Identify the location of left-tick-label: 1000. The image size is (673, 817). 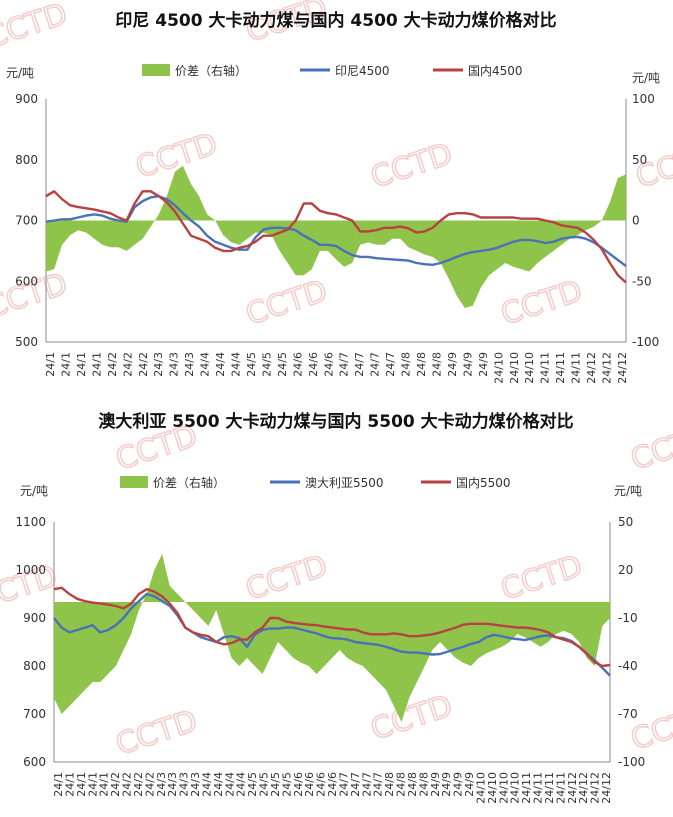
(30, 570).